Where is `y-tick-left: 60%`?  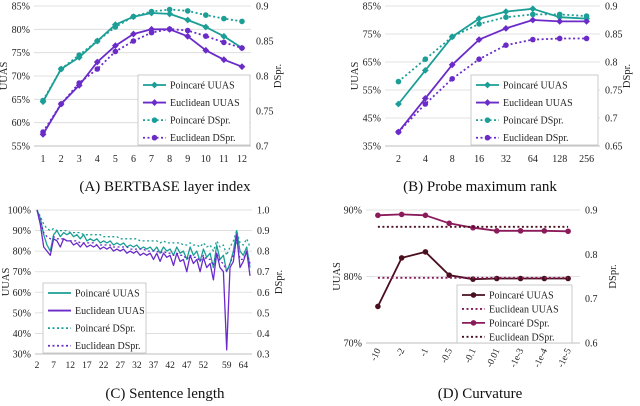
y-tick-left: 60% is located at coordinates (22, 293).